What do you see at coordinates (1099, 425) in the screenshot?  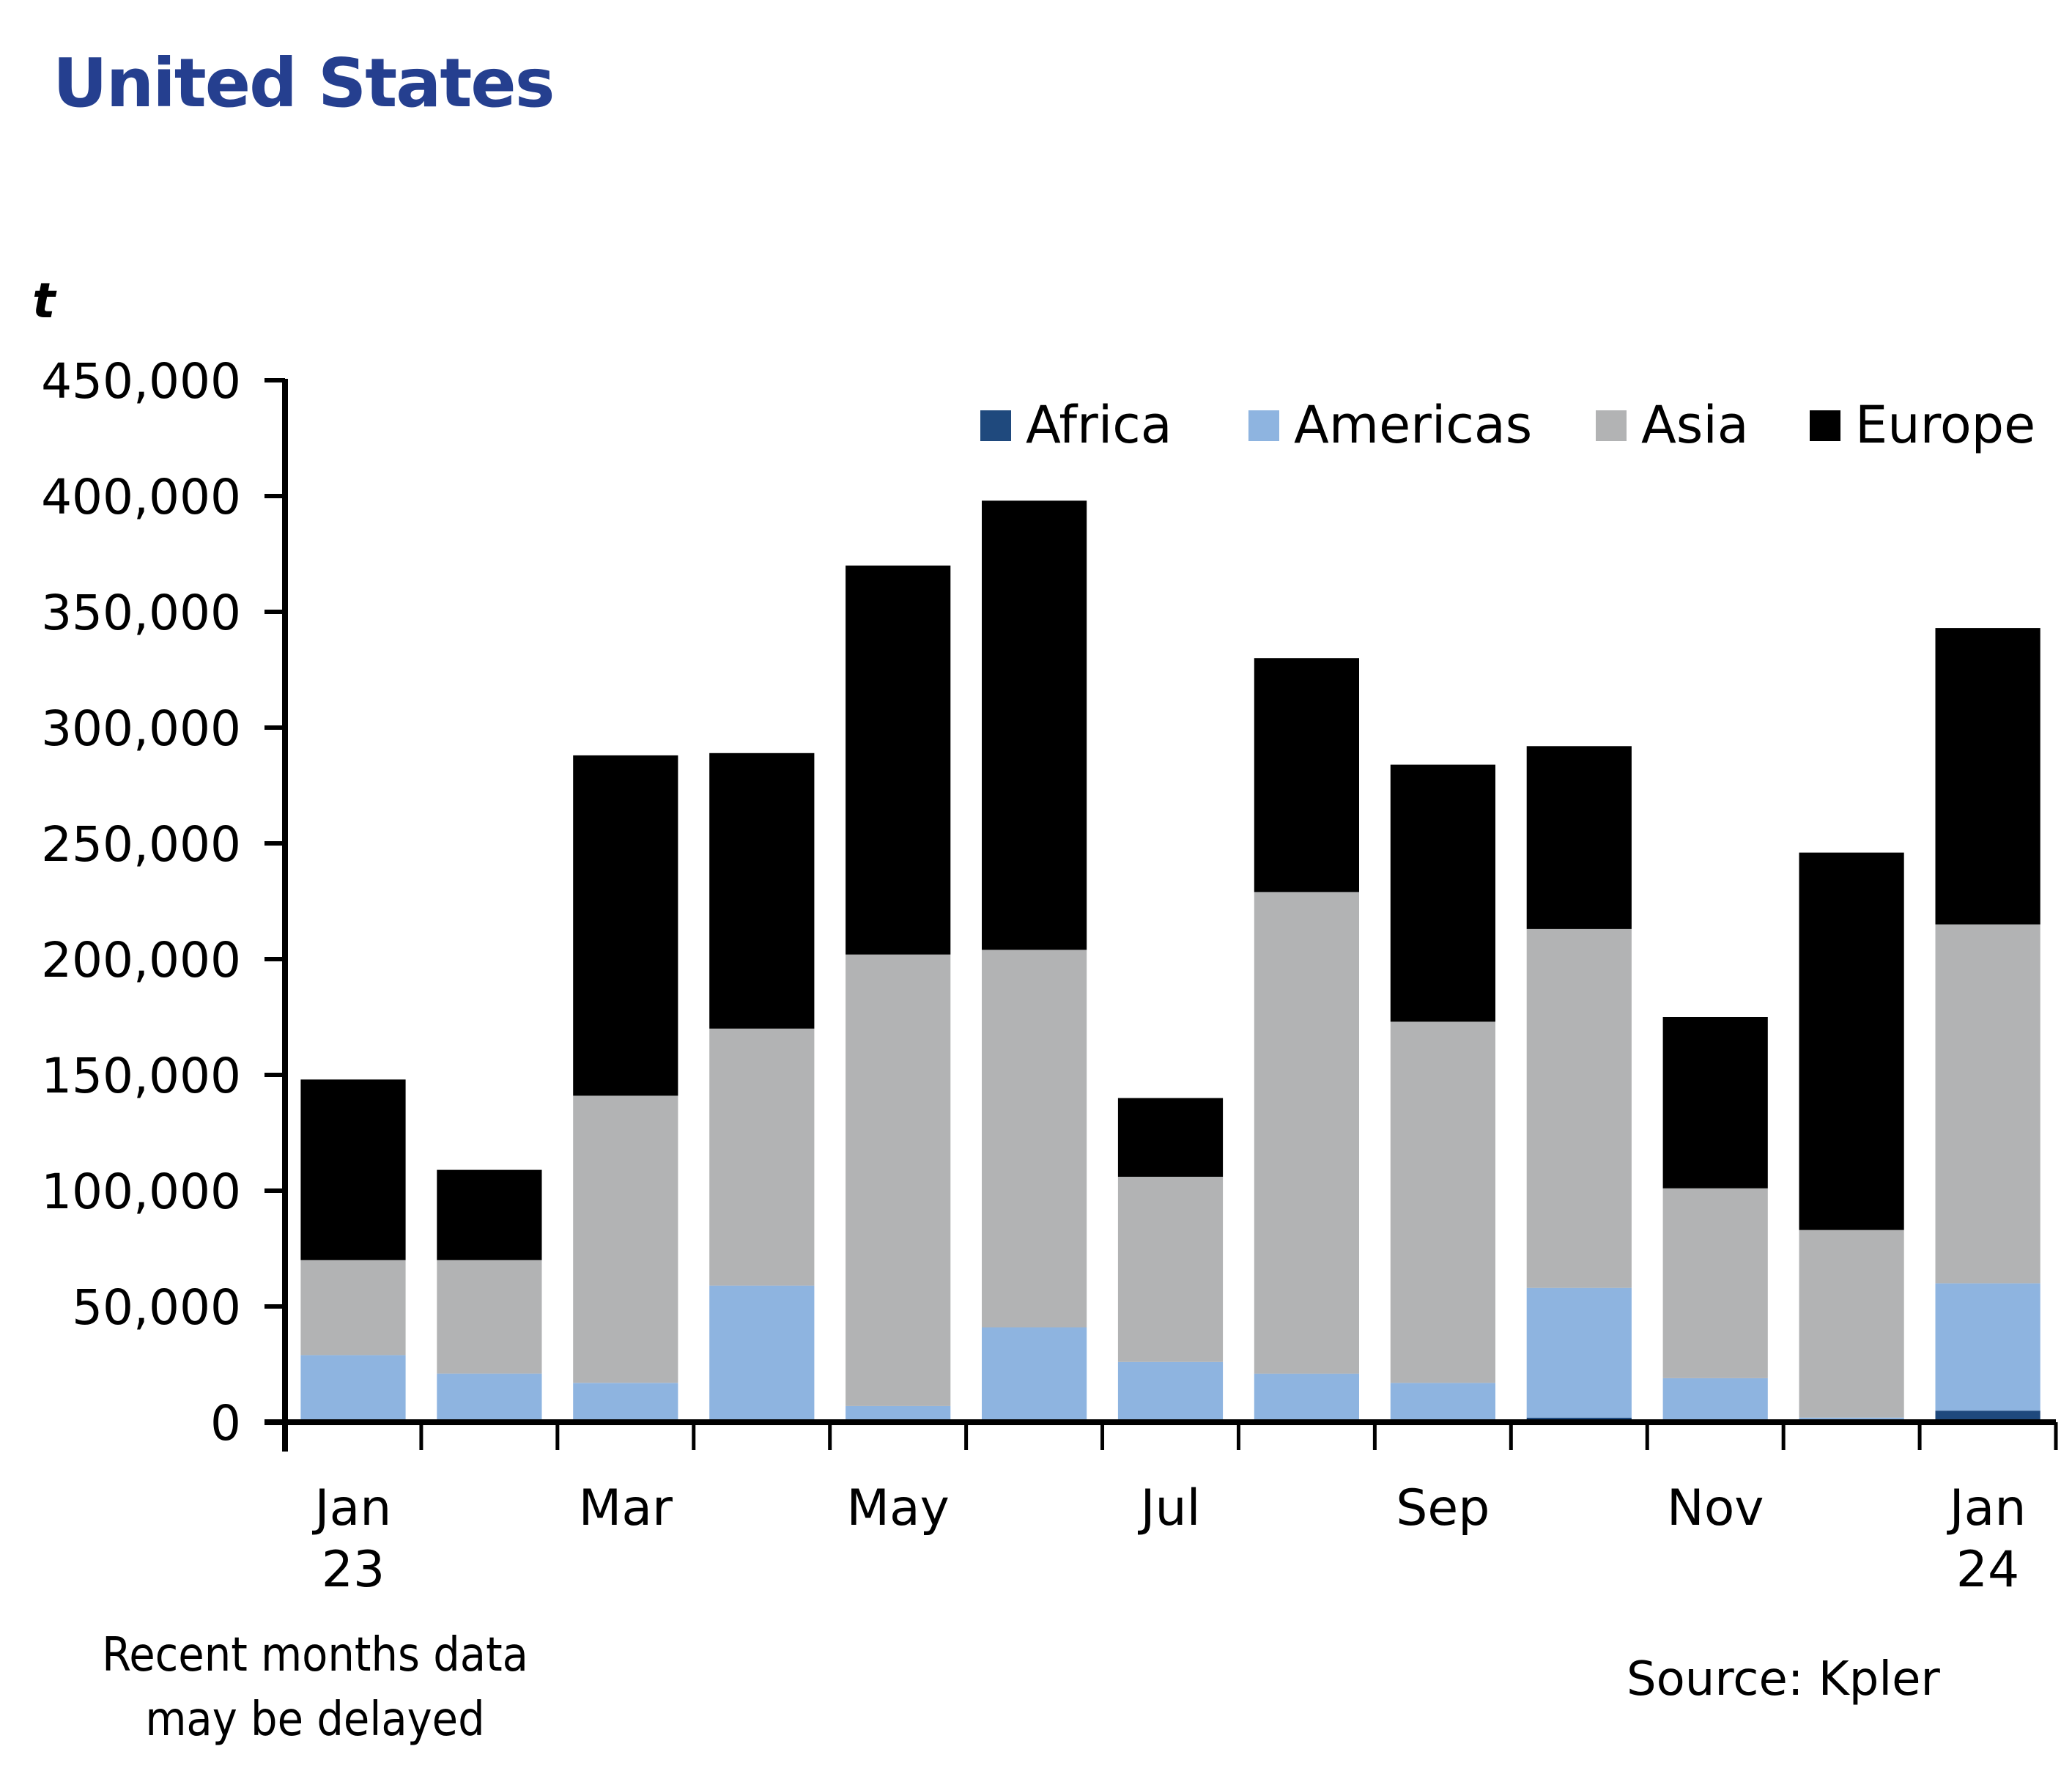 I see `legend-label: Africa` at bounding box center [1099, 425].